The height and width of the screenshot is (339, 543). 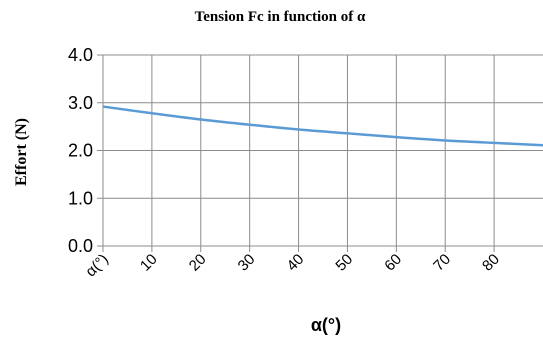 I want to click on y-tick-label: 4.0, so click(x=80, y=55).